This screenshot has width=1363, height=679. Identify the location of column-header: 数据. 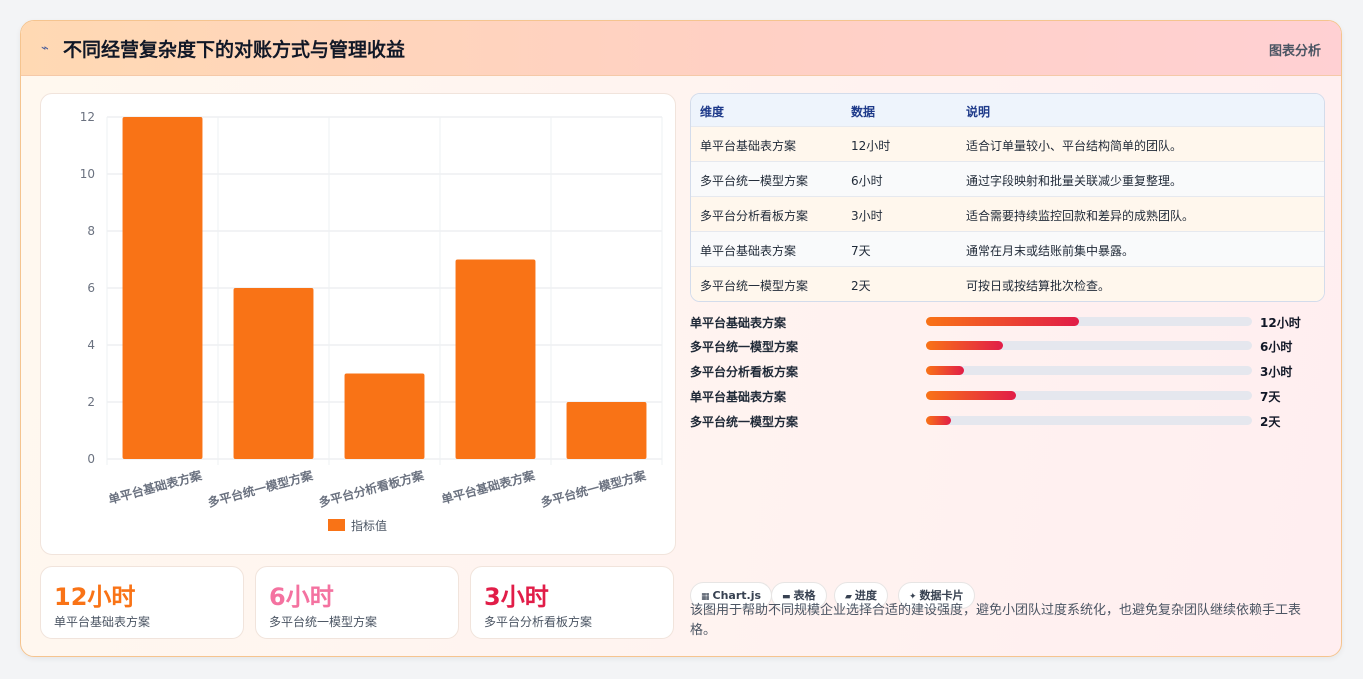
(863, 112).